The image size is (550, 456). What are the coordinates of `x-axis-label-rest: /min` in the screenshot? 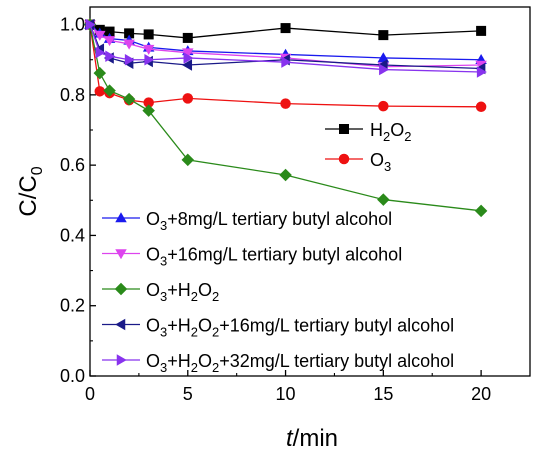 It's located at (315, 438).